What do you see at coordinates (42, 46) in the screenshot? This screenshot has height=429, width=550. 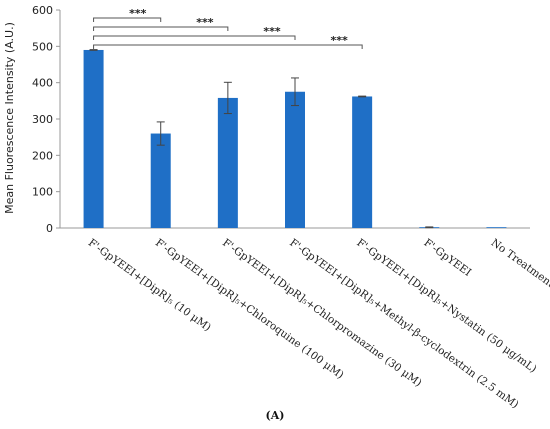 I see `y-tick-label: 500` at bounding box center [42, 46].